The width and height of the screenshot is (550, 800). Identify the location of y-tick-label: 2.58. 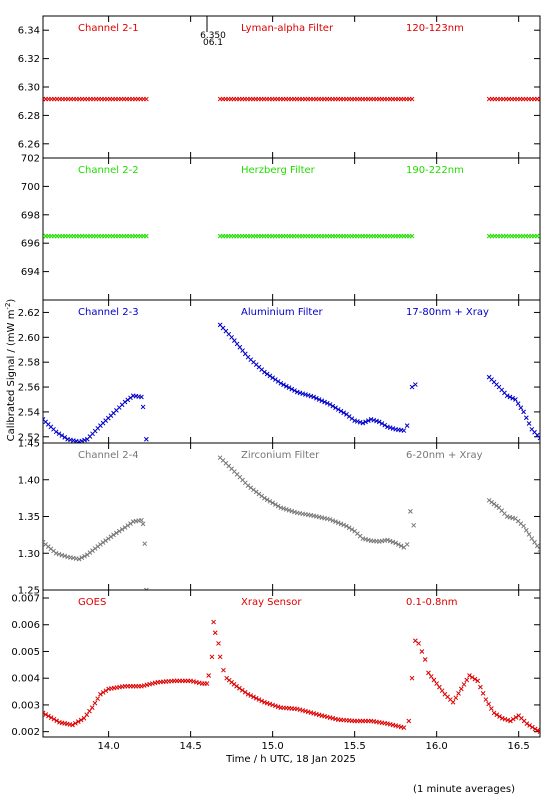
(29, 363).